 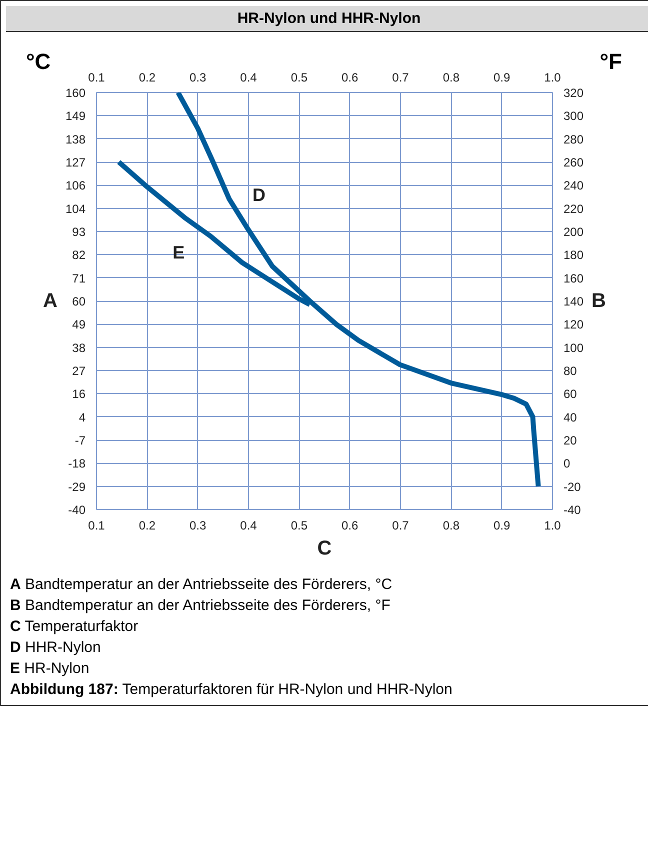 I want to click on y-tick-label: 200, so click(x=574, y=232).